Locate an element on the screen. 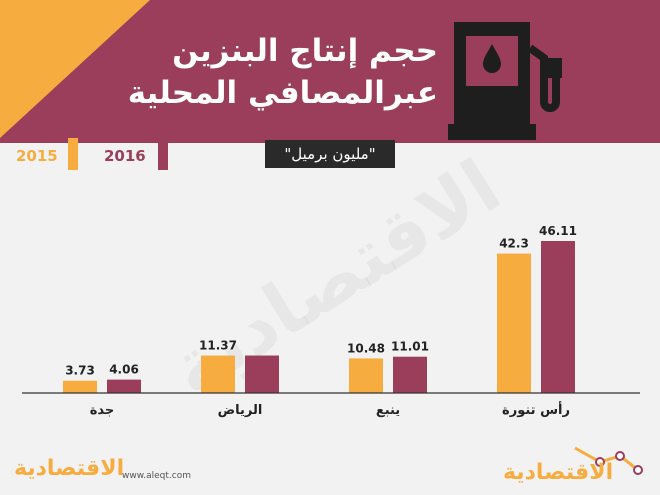 The image size is (660, 495). footer-logo-left: الاقتصادية is located at coordinates (69, 468).